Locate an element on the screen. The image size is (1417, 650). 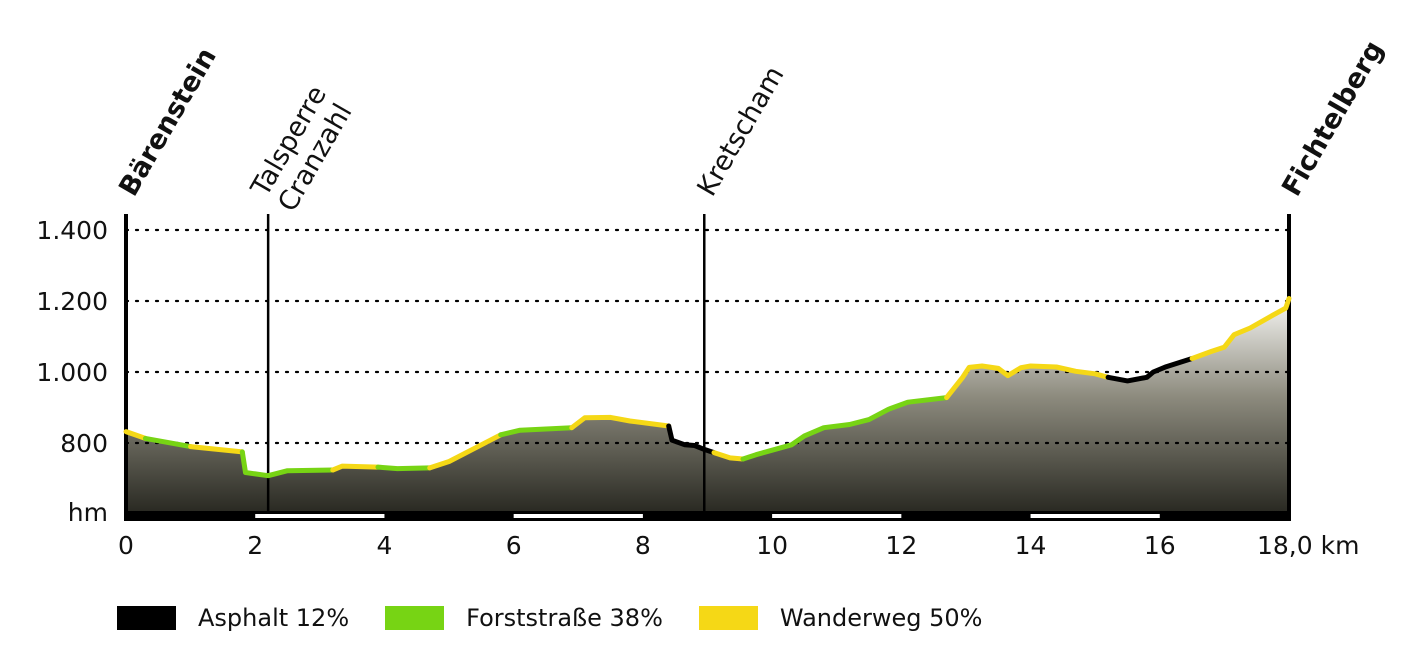
x-tick-label-14: 14 is located at coordinates (1031, 545).